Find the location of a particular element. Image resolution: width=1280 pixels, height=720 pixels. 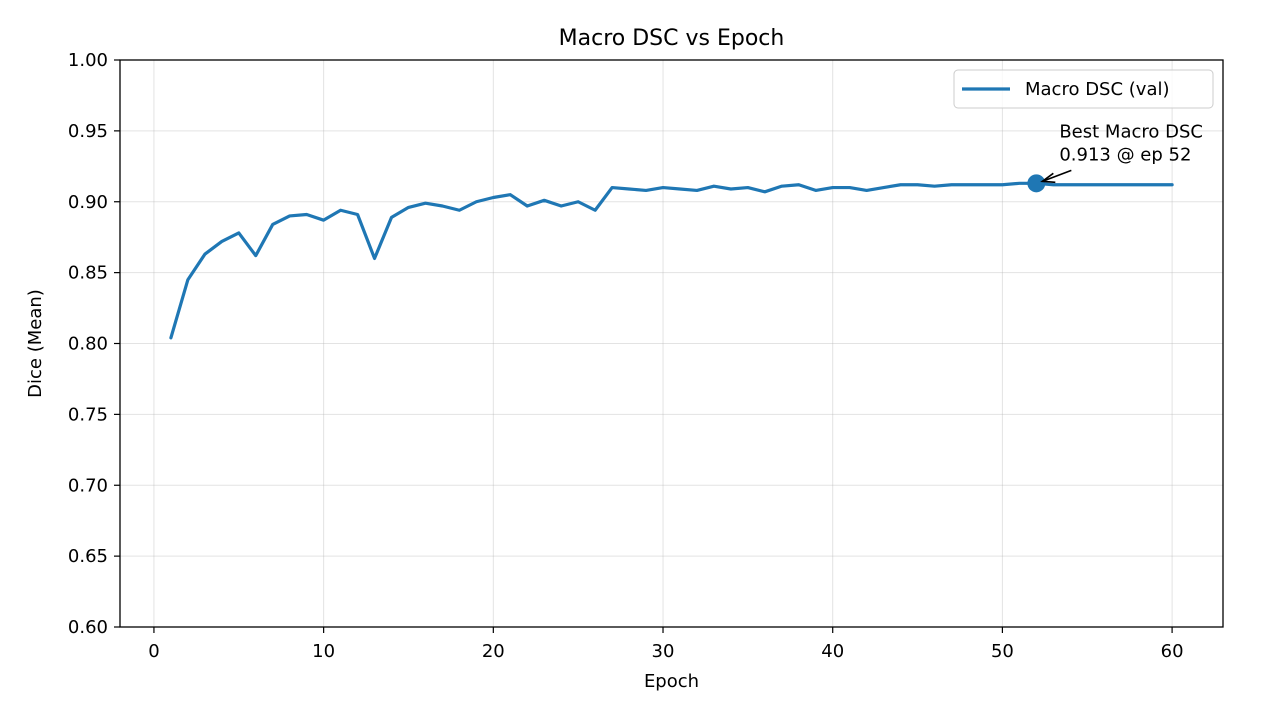

best-annotation: Best Macro DSC 0.913 @ ep 52 is located at coordinates (1121, 152).